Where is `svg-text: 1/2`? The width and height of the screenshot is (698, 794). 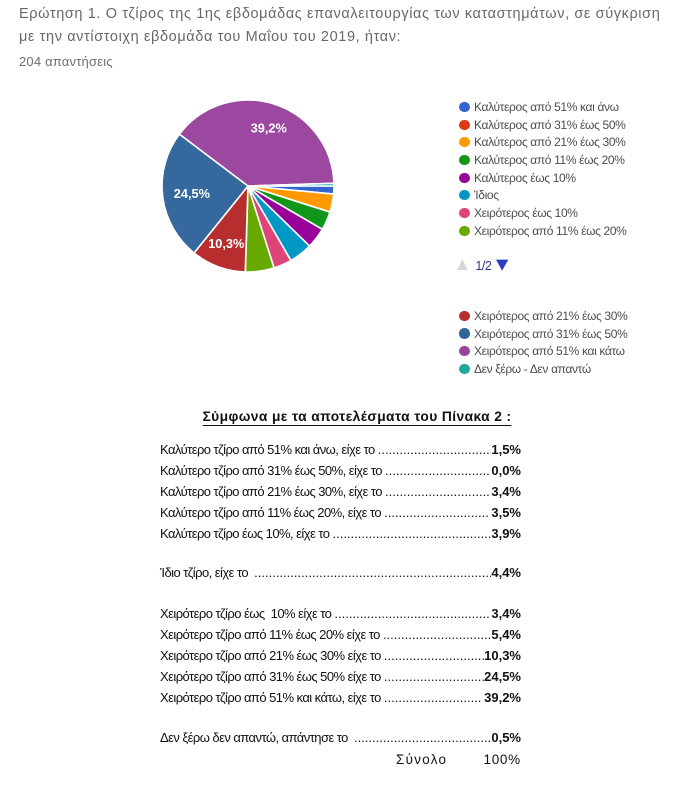
svg-text: 1/2 is located at coordinates (483, 265).